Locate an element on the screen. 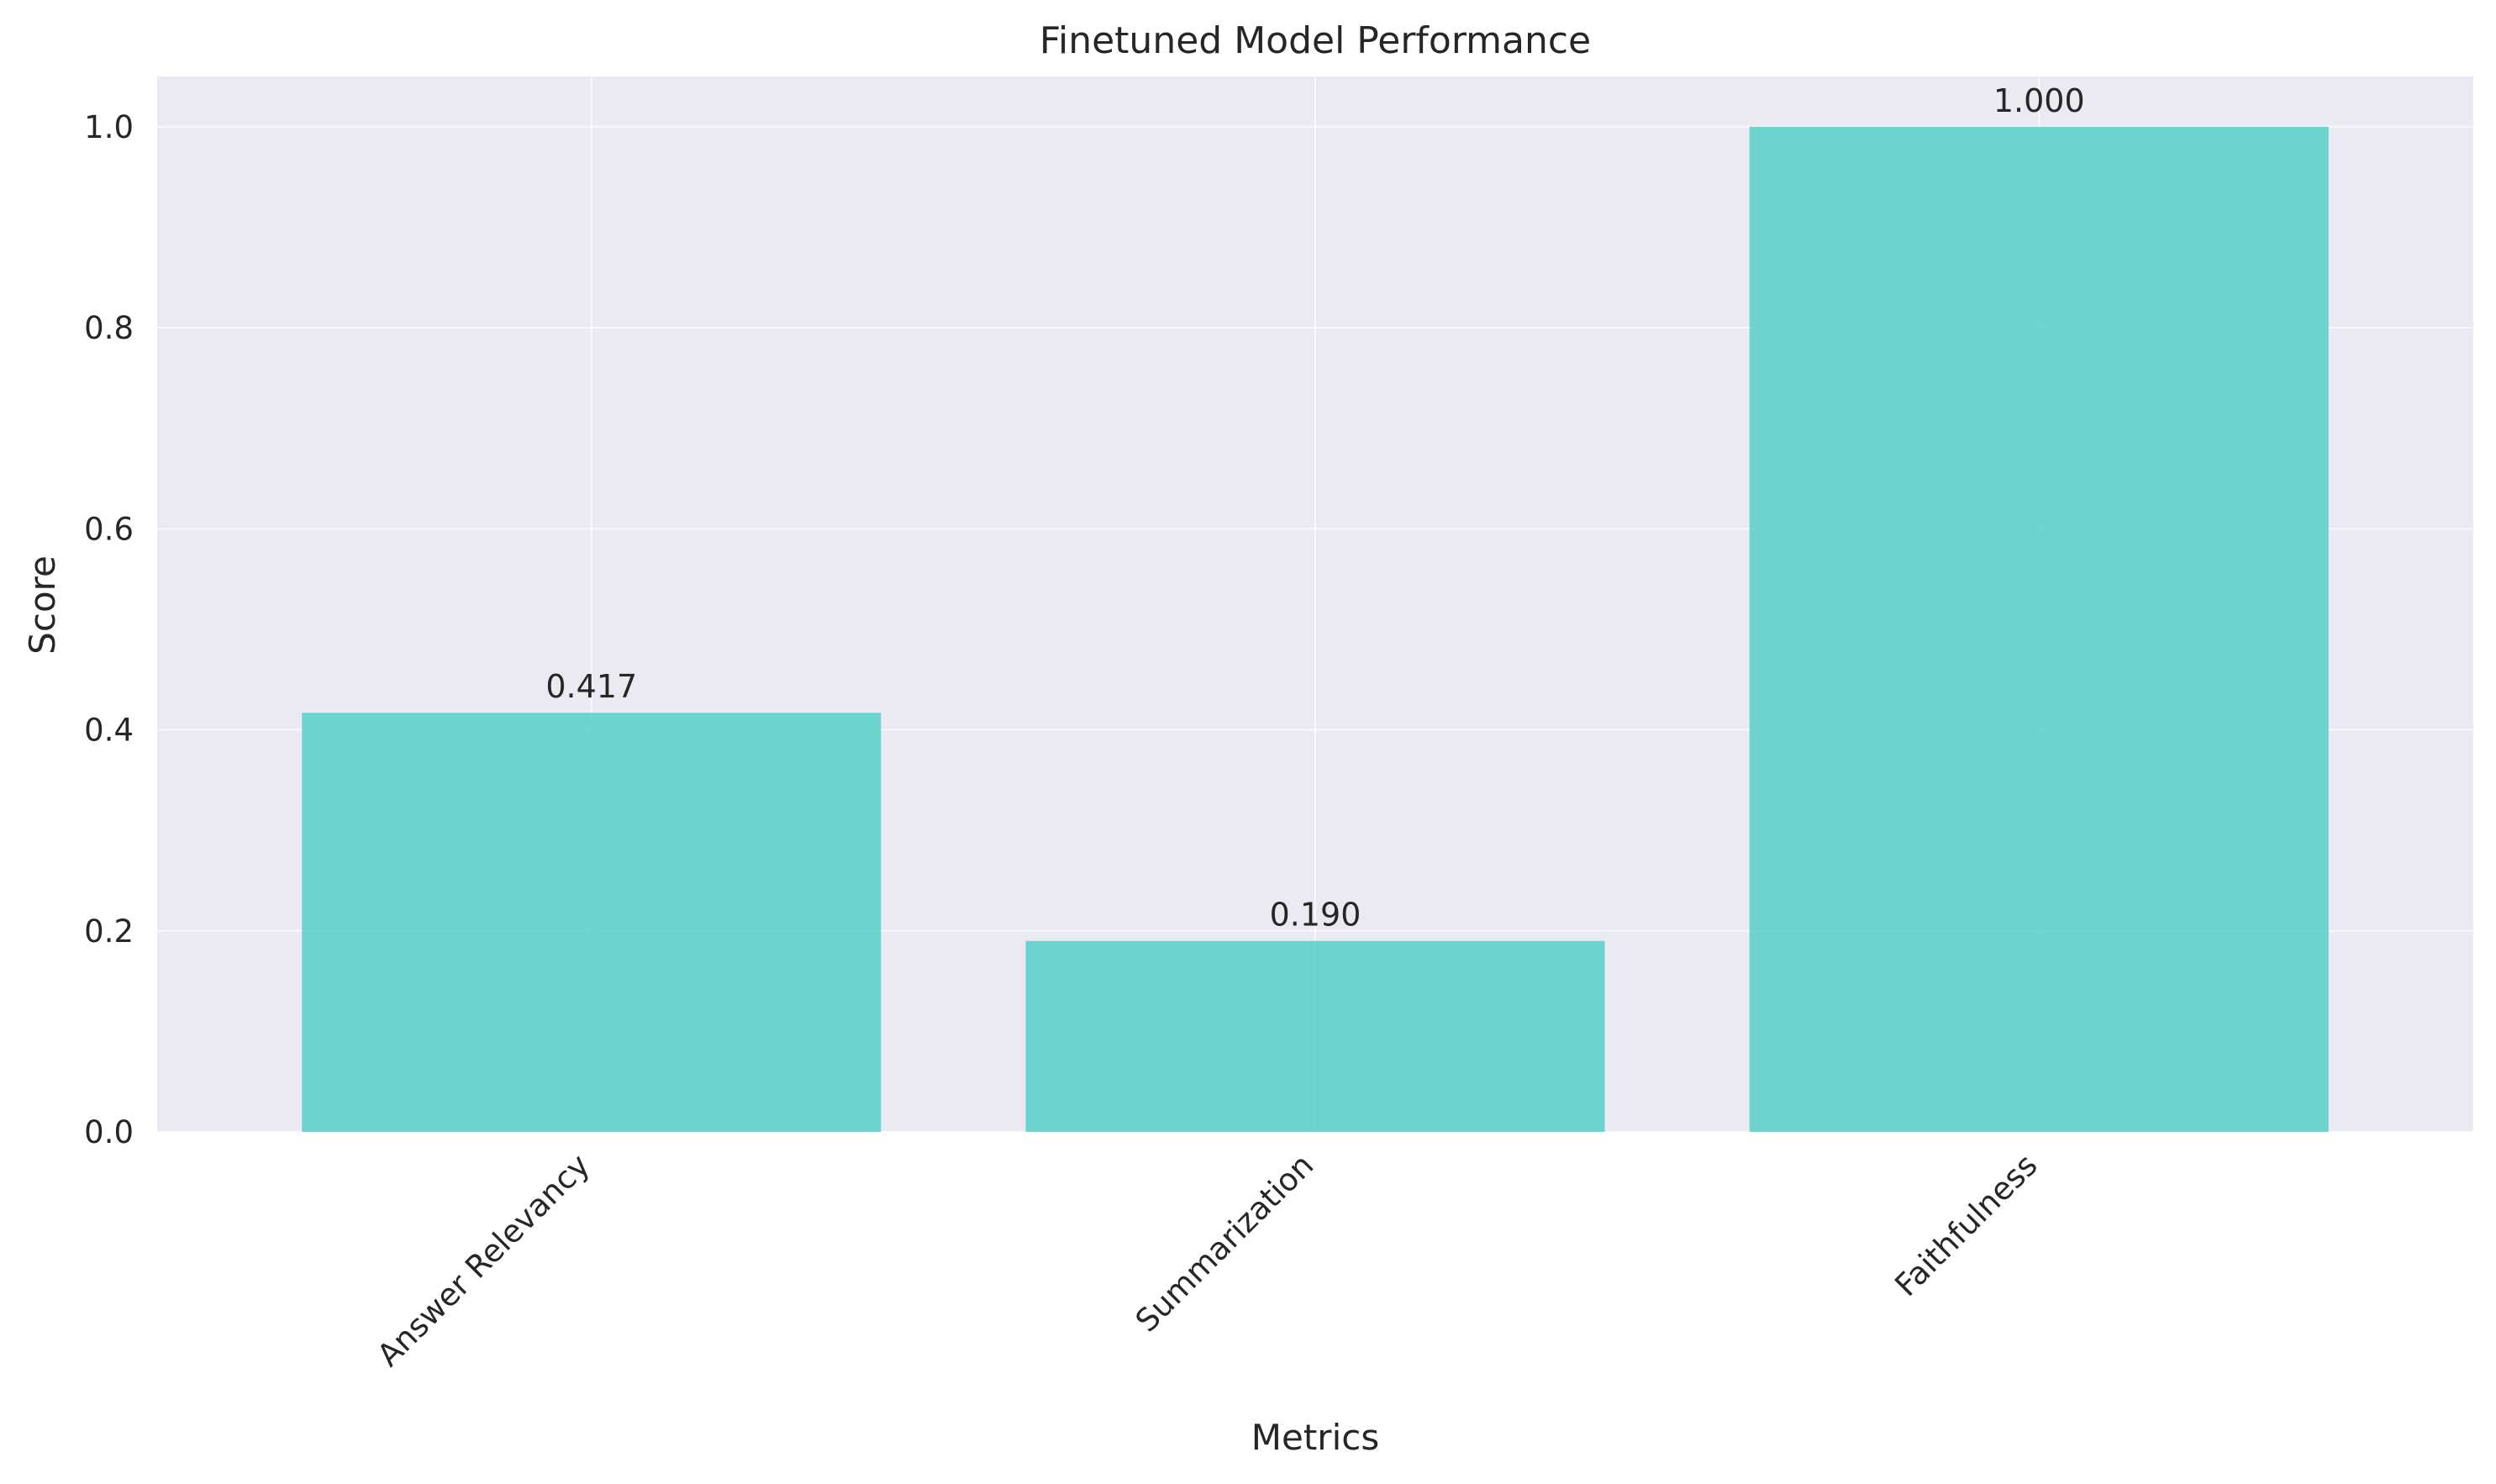 The width and height of the screenshot is (2496, 1484). y-tick-label: 0.0 is located at coordinates (109, 1132).